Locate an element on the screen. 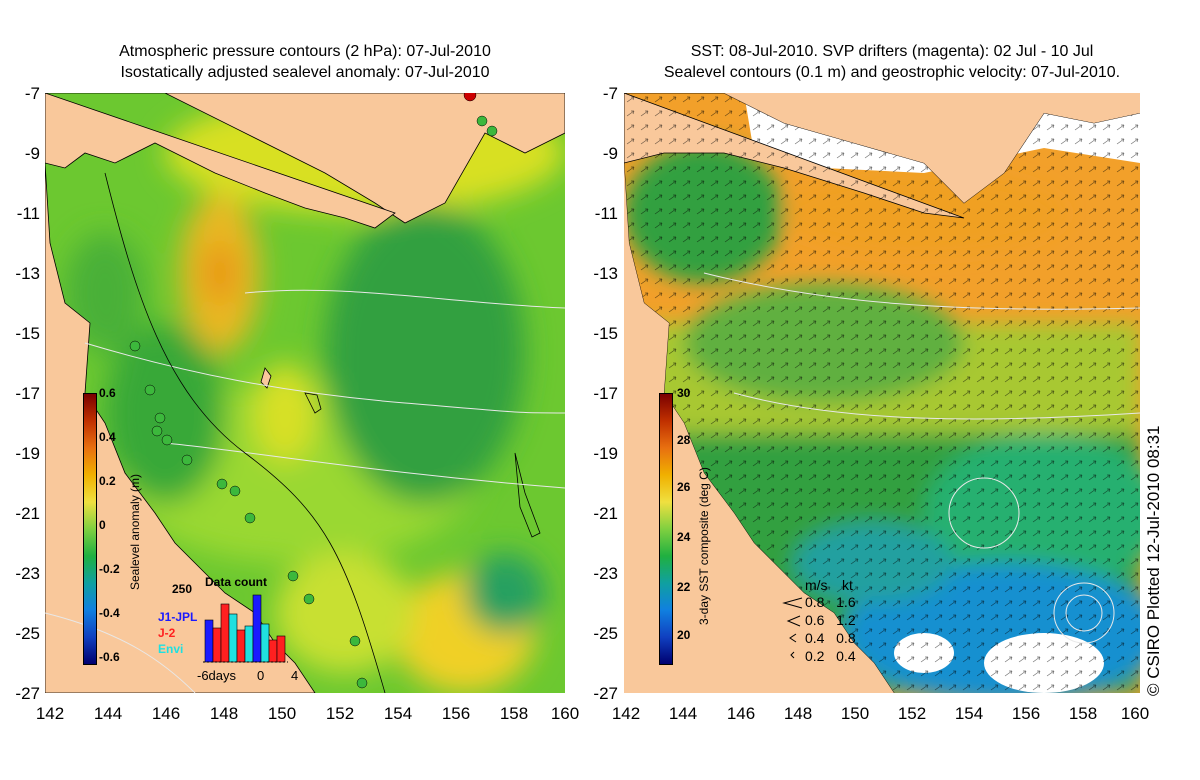  sst-tick: 26 is located at coordinates (684, 487).